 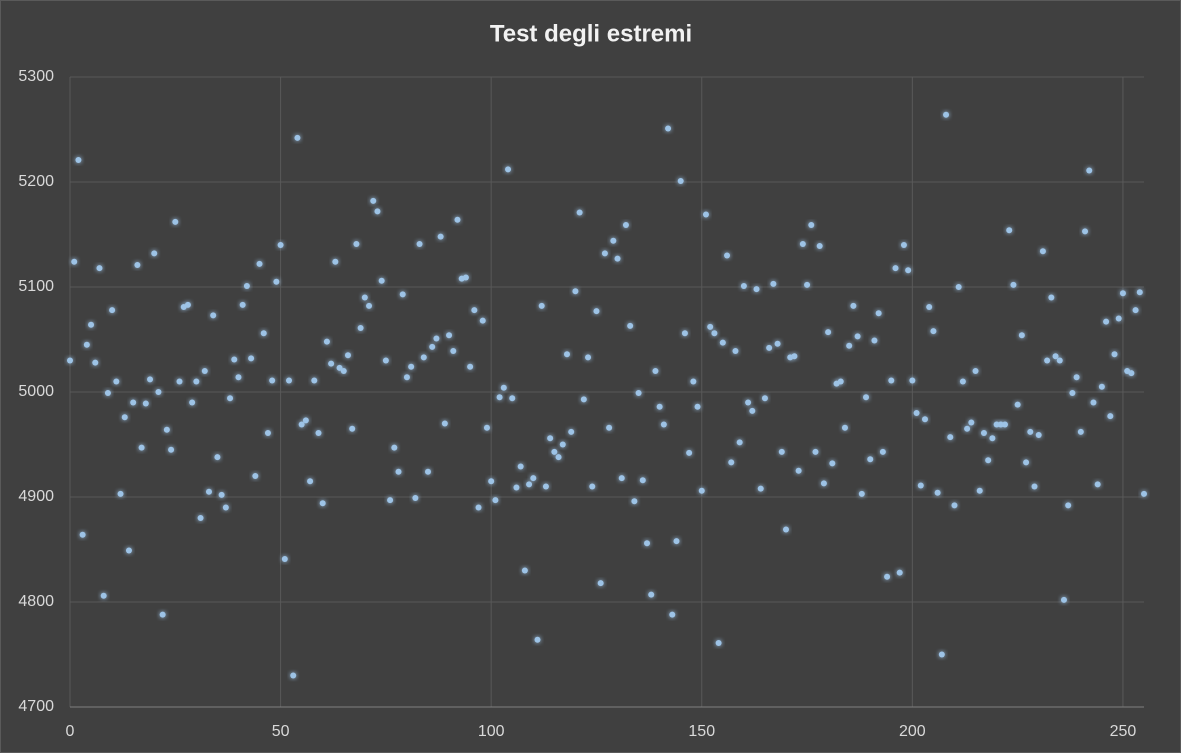 What do you see at coordinates (491, 731) in the screenshot?
I see `x-tick-label: 100` at bounding box center [491, 731].